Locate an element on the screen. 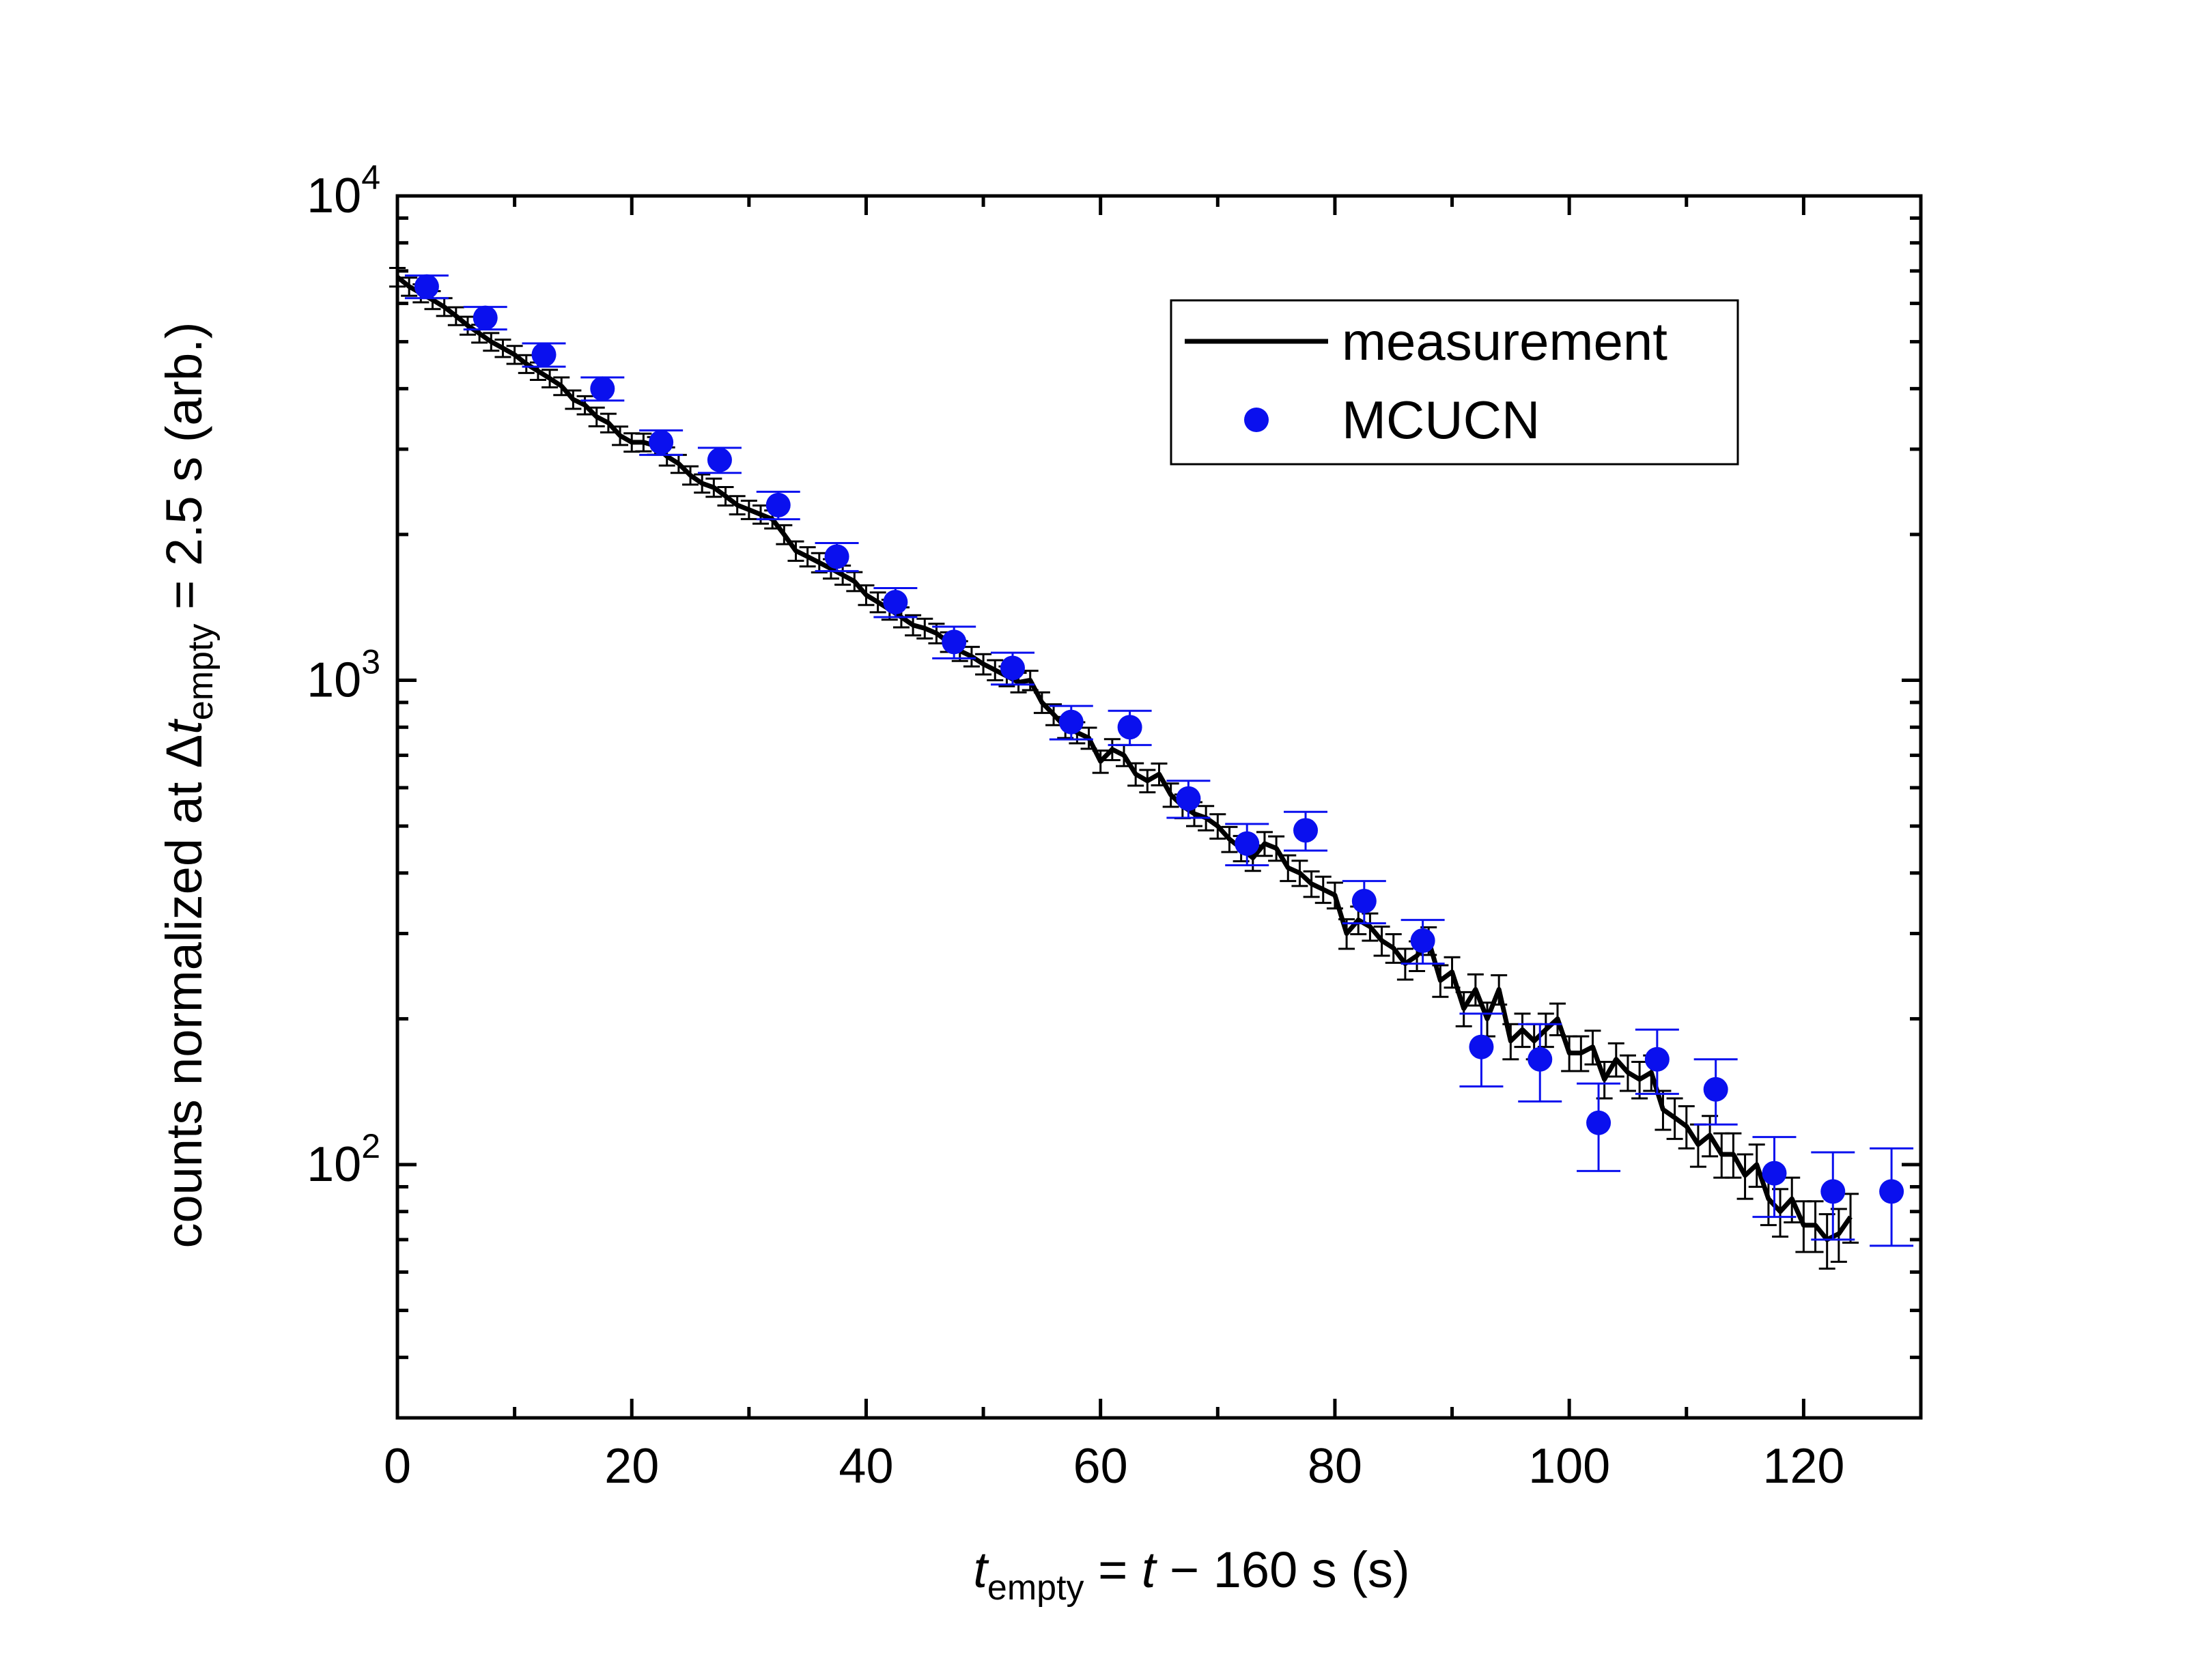  legend: measurement MCUCN is located at coordinates (1455, 382).